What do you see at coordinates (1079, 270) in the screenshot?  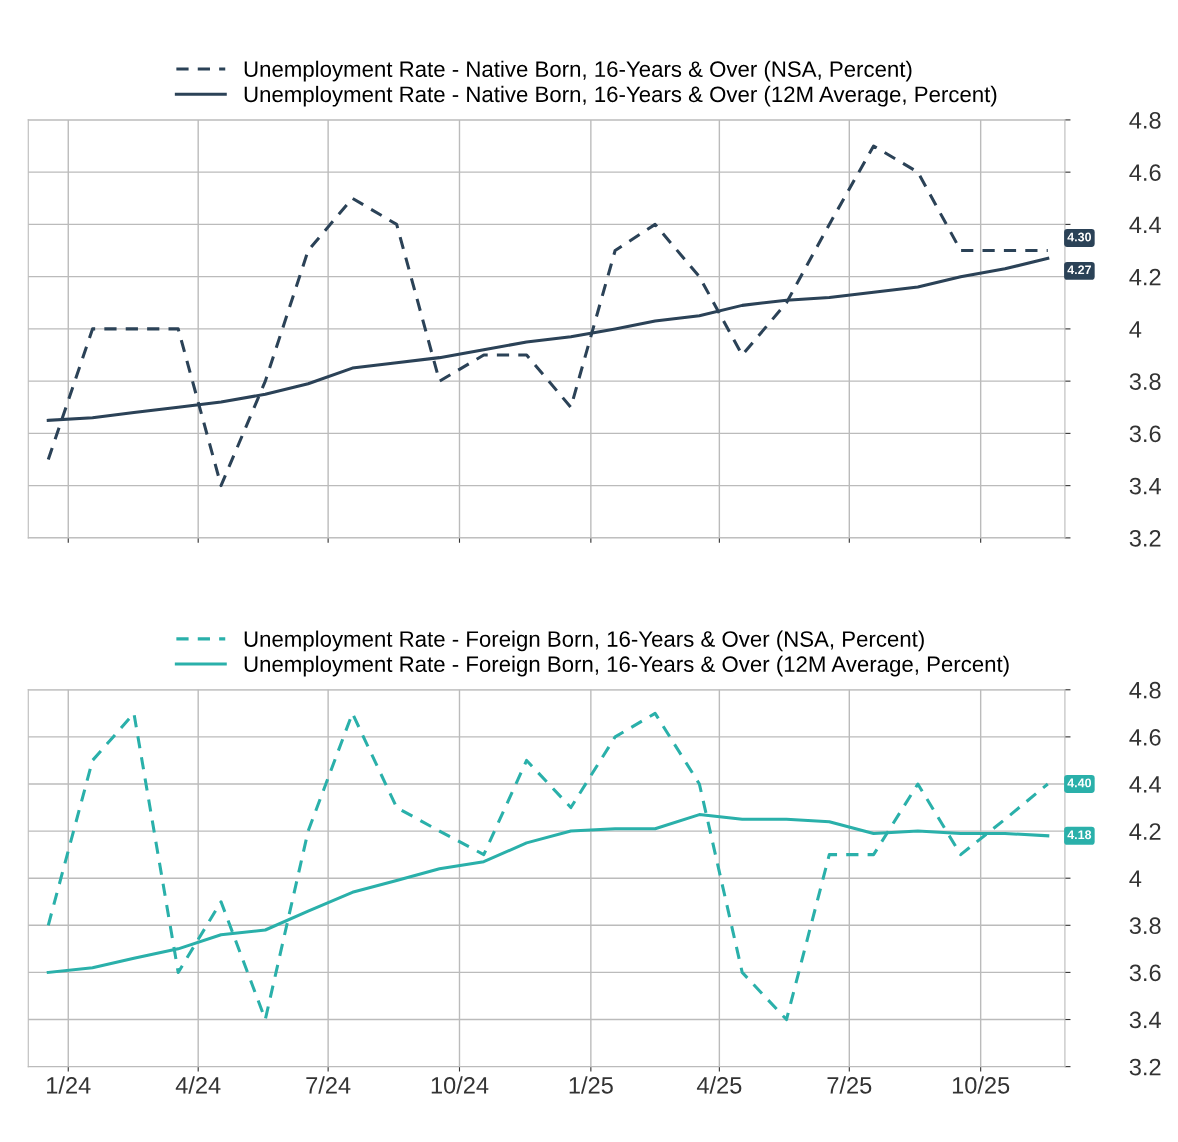 I see `data-label: 4.27` at bounding box center [1079, 270].